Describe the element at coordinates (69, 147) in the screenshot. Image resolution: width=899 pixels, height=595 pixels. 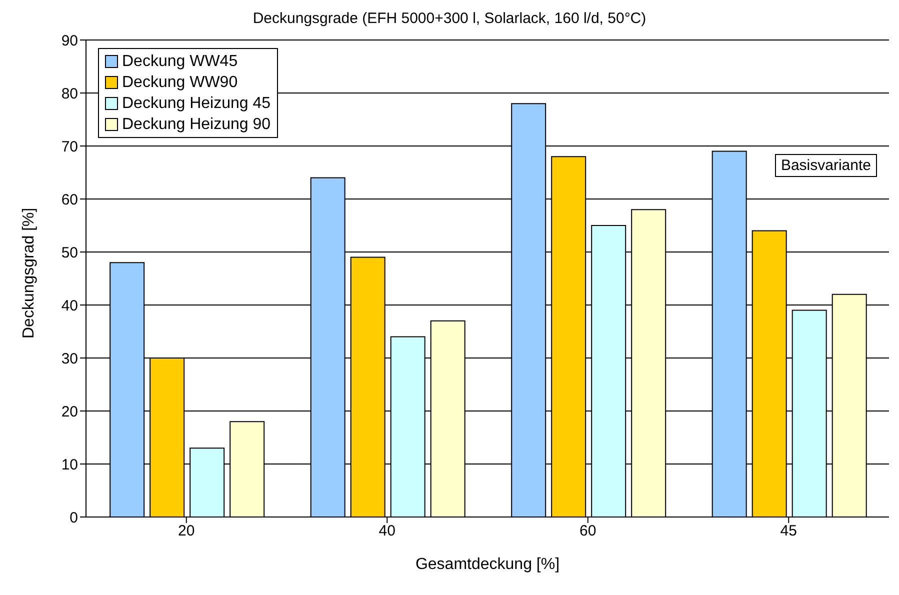
I see `y-tick-label: 70` at that location.